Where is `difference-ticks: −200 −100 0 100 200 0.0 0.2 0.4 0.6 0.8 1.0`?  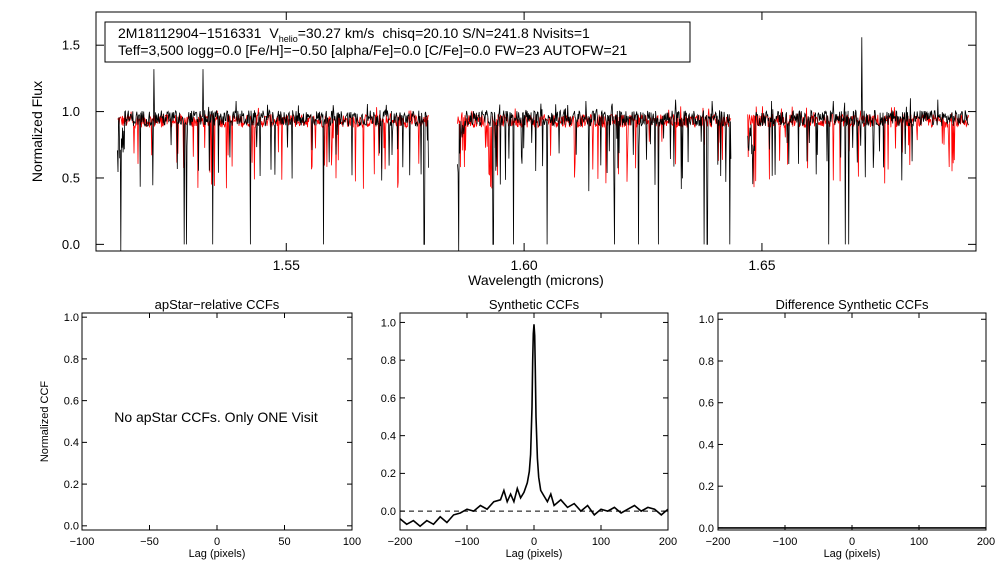 difference-ticks: −200 −100 0 100 200 0.0 0.2 0.4 0.6 0.8 1.0 is located at coordinates (847, 430).